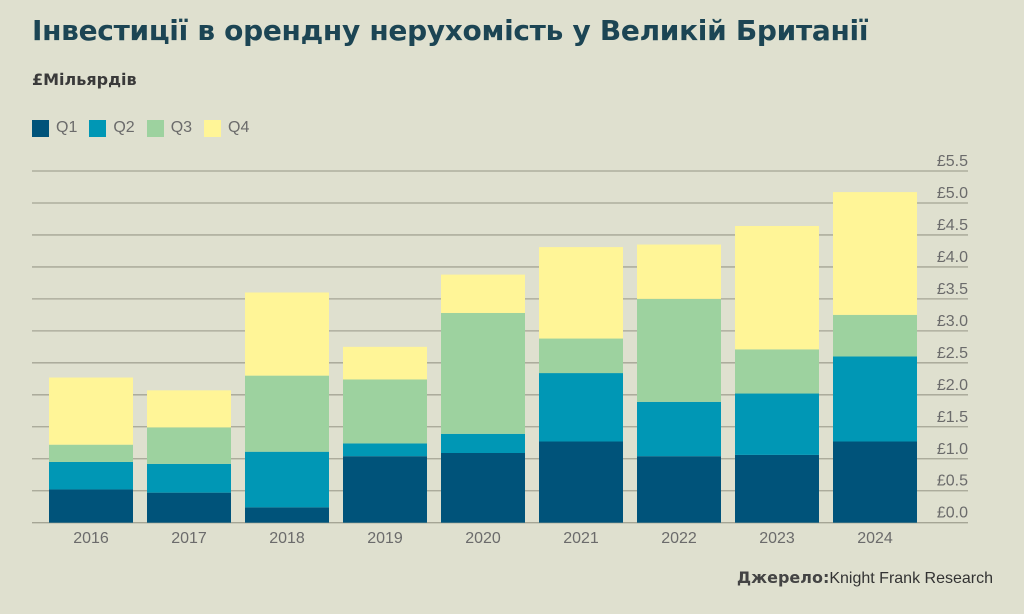 Image resolution: width=1024 pixels, height=614 pixels. I want to click on bar-2023-q3, so click(777, 371).